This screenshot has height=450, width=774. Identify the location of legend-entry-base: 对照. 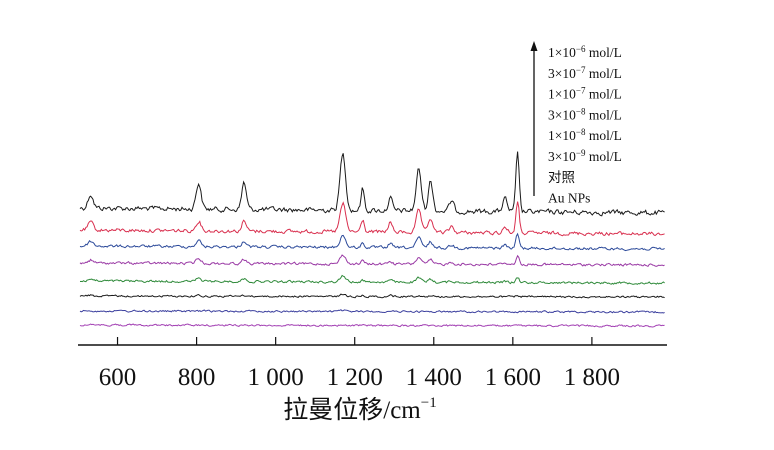
(561, 177).